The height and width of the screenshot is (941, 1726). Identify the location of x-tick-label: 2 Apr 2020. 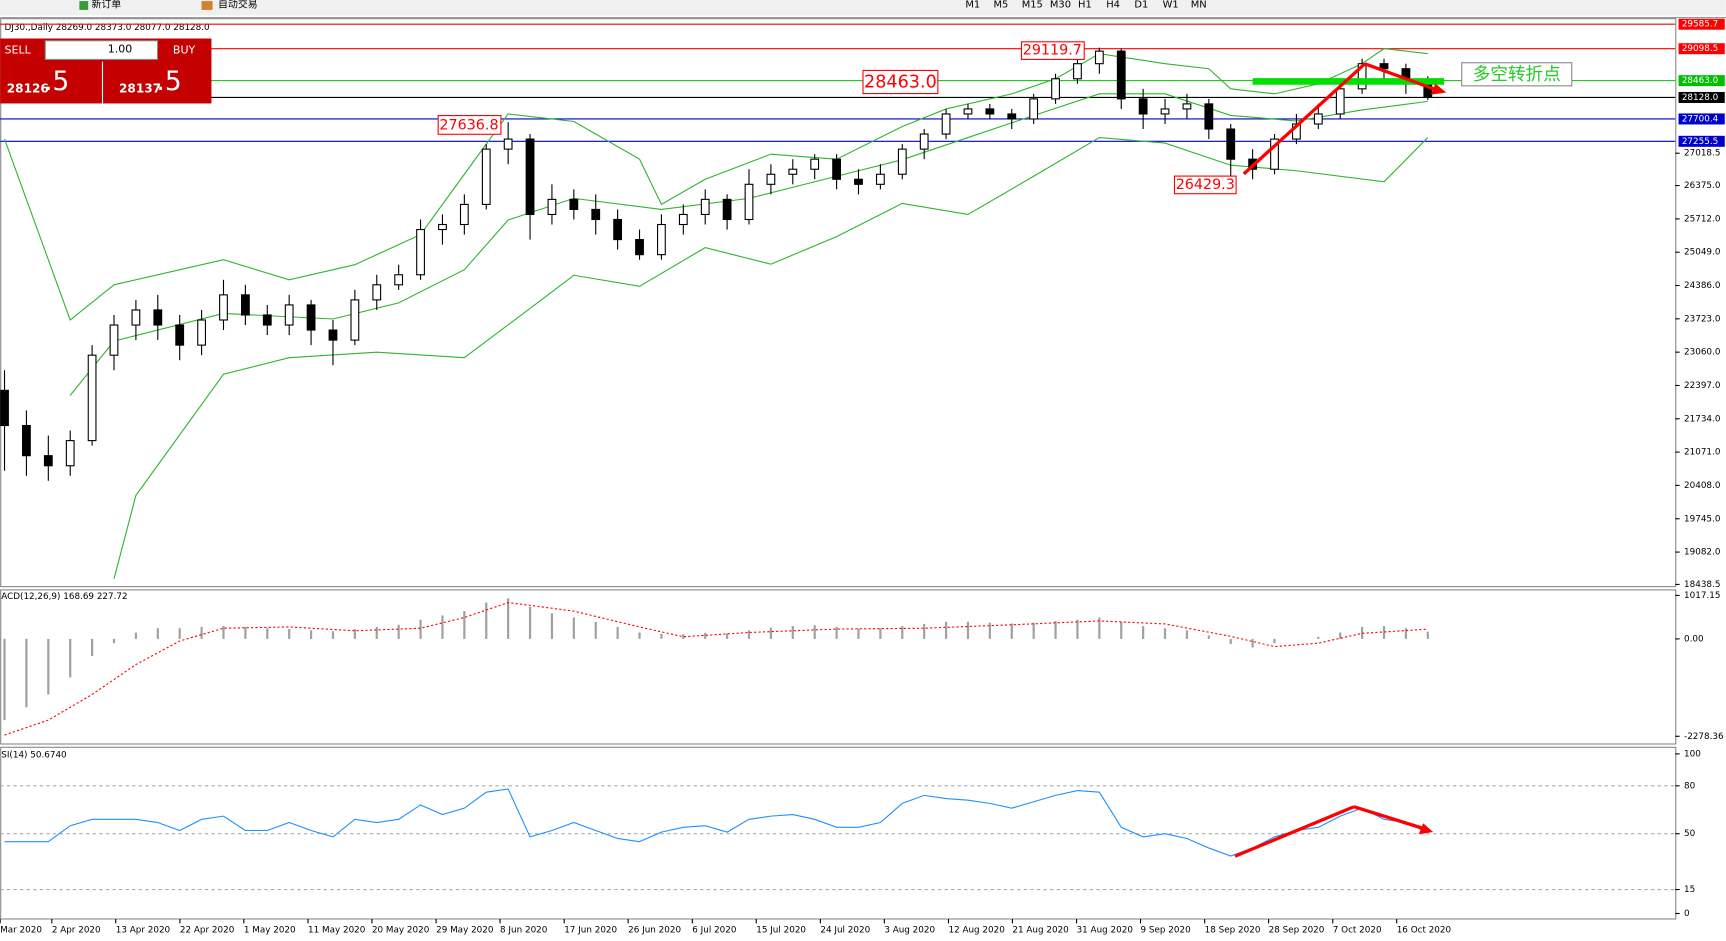
(76, 930).